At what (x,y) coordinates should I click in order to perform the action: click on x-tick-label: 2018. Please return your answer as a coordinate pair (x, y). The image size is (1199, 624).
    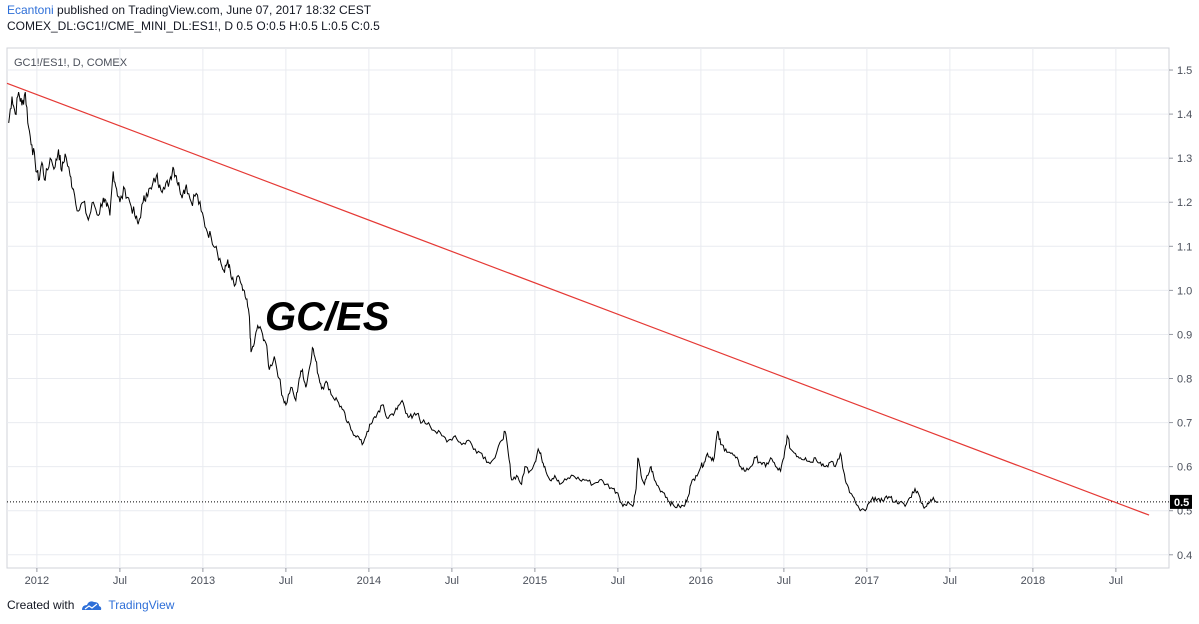
    Looking at the image, I should click on (1033, 581).